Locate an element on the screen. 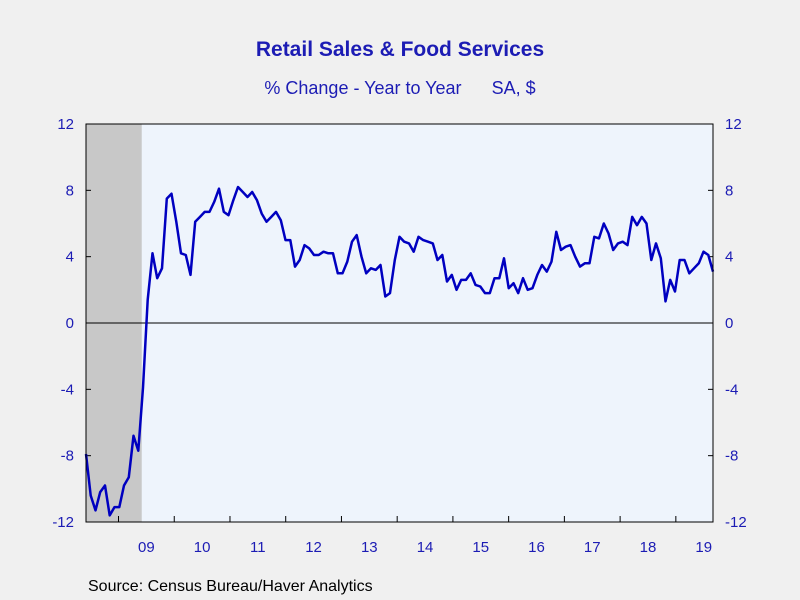 The height and width of the screenshot is (600, 800). year-tick-marks is located at coordinates (397, 519).